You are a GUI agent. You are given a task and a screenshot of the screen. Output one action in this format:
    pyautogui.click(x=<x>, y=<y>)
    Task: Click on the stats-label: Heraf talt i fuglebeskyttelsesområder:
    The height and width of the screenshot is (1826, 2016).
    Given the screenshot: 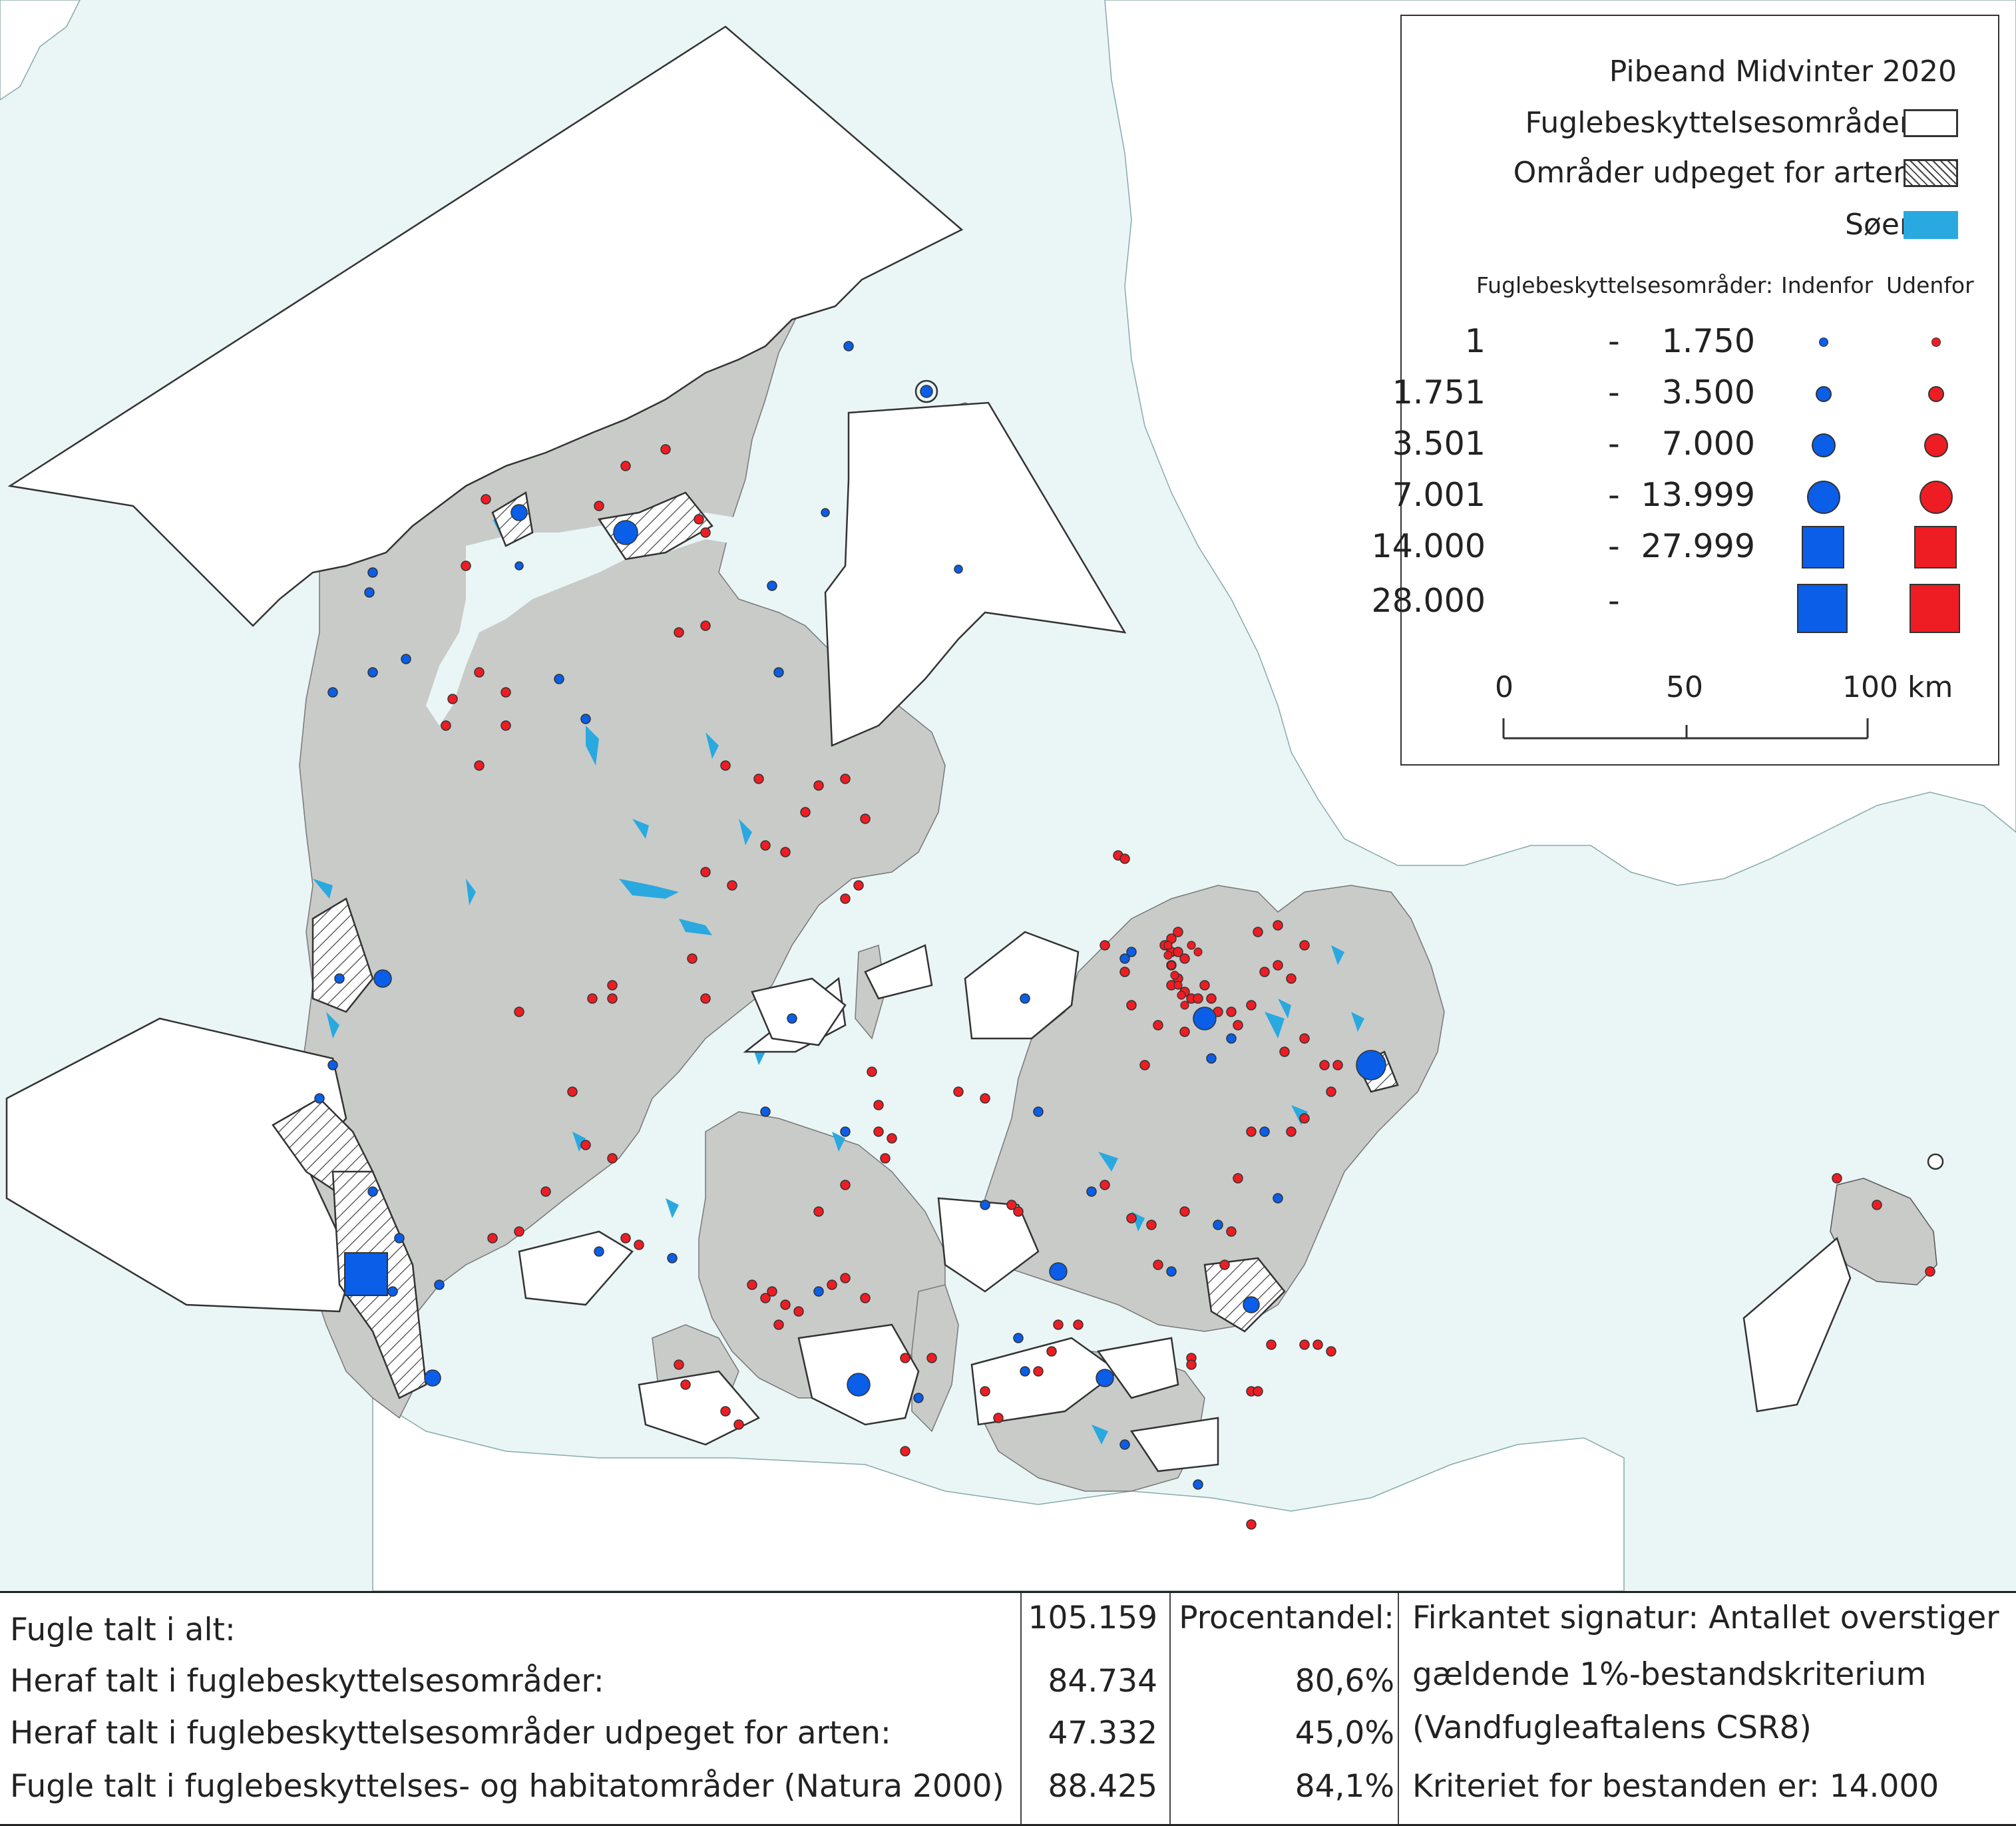 What is the action you would take?
    pyautogui.click(x=307, y=1681)
    